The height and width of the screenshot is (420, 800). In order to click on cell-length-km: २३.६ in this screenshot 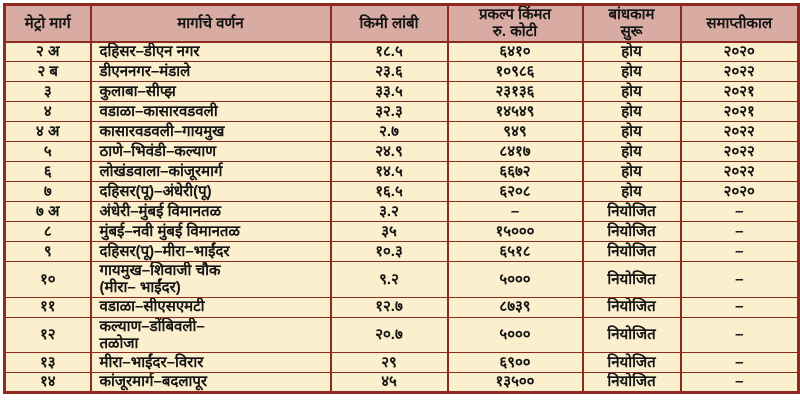, I will do `click(389, 71)`.